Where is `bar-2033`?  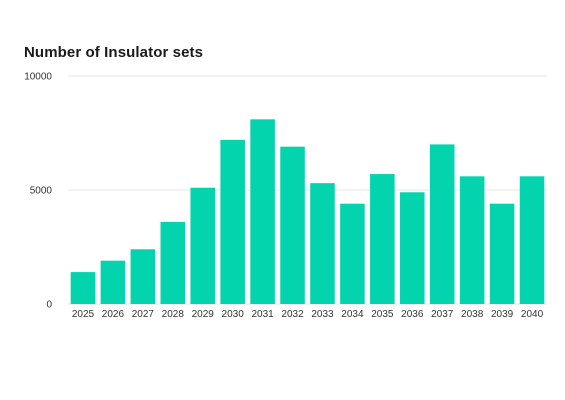 bar-2033 is located at coordinates (322, 243).